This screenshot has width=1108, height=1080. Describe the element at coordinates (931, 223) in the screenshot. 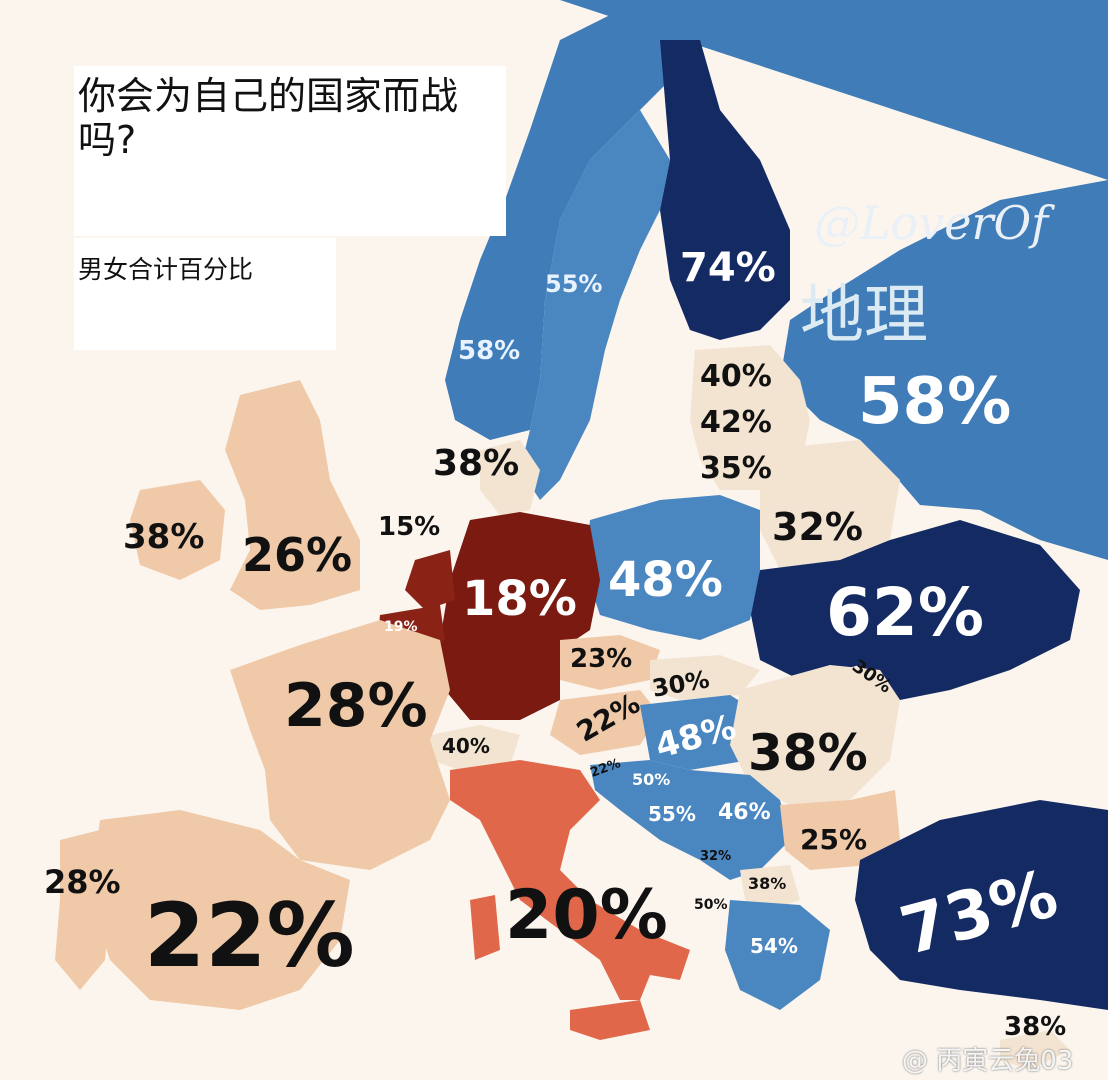

I see `credit-handle: @LoverOf` at that location.